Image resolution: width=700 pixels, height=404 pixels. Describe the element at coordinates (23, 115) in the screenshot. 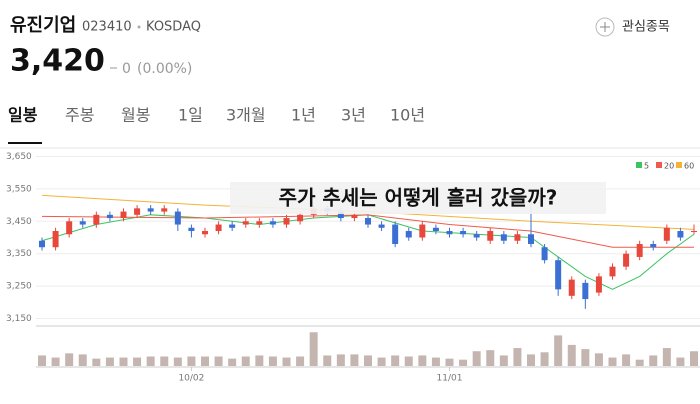

I see `tab: 일봉` at that location.